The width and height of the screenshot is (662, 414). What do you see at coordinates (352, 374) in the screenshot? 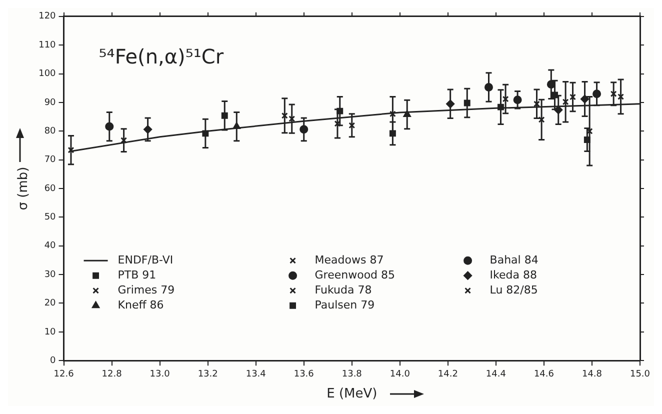
I see `x-tick-label: 13.8` at bounding box center [352, 374].